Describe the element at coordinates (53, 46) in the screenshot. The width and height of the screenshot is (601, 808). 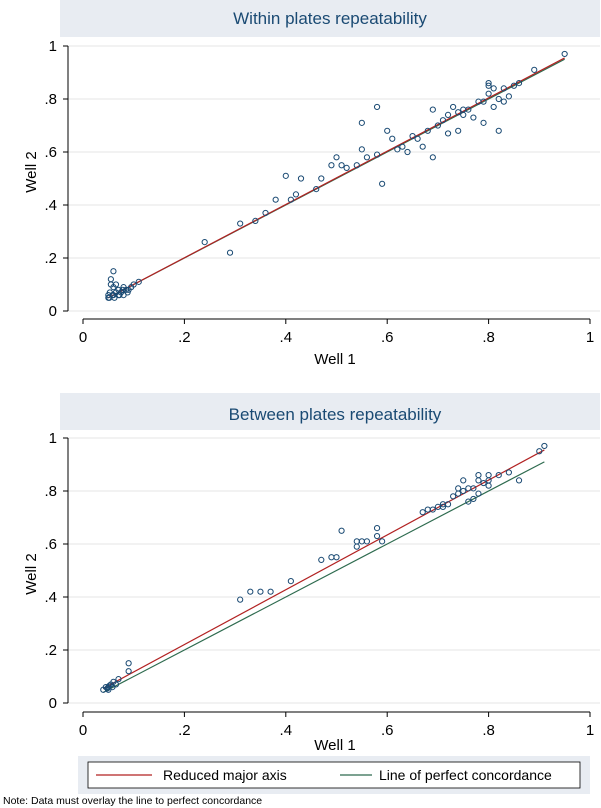
I see `y-tick-label: 1` at that location.